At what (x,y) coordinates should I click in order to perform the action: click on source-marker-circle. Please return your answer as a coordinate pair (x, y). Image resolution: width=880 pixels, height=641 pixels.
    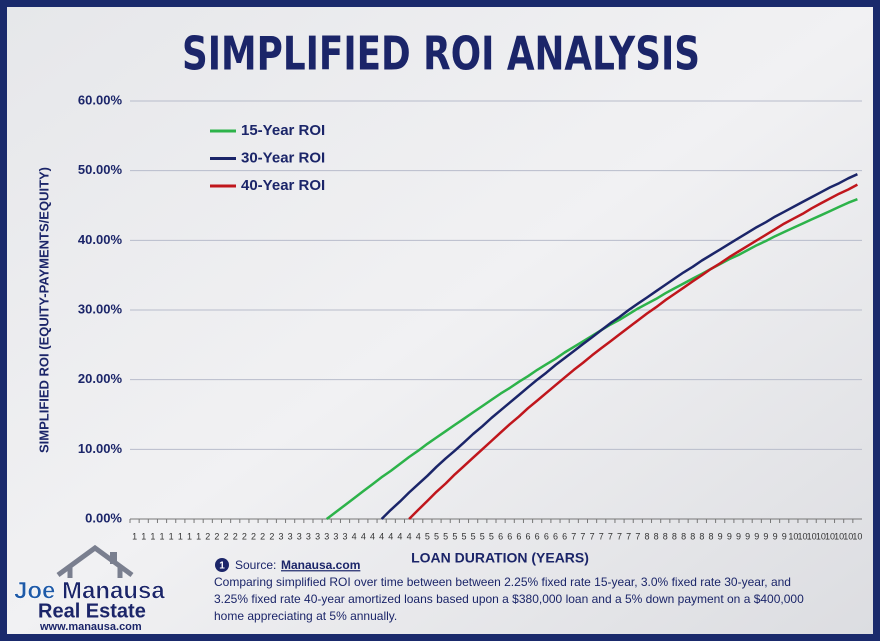
    Looking at the image, I should click on (222, 565).